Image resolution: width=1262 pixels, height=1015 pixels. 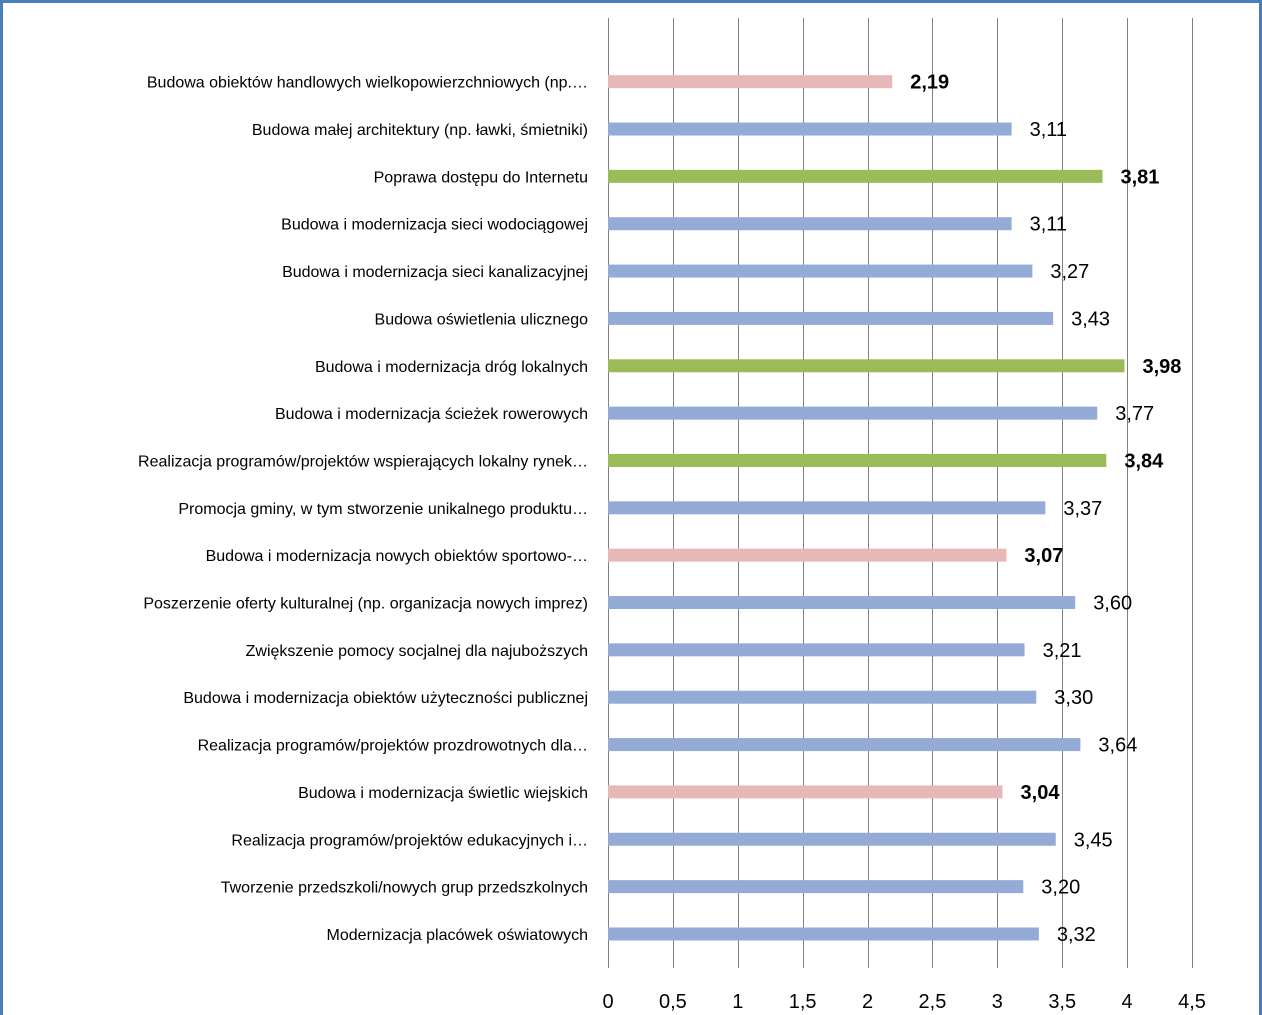 I want to click on x-tick-label: 1,5, so click(x=803, y=1002).